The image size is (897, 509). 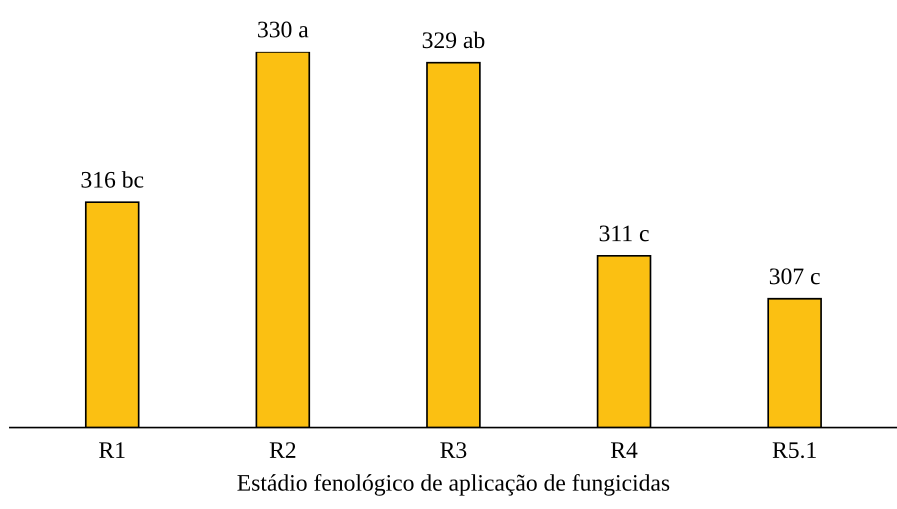 What do you see at coordinates (795, 276) in the screenshot?
I see `data-label: 307 c` at bounding box center [795, 276].